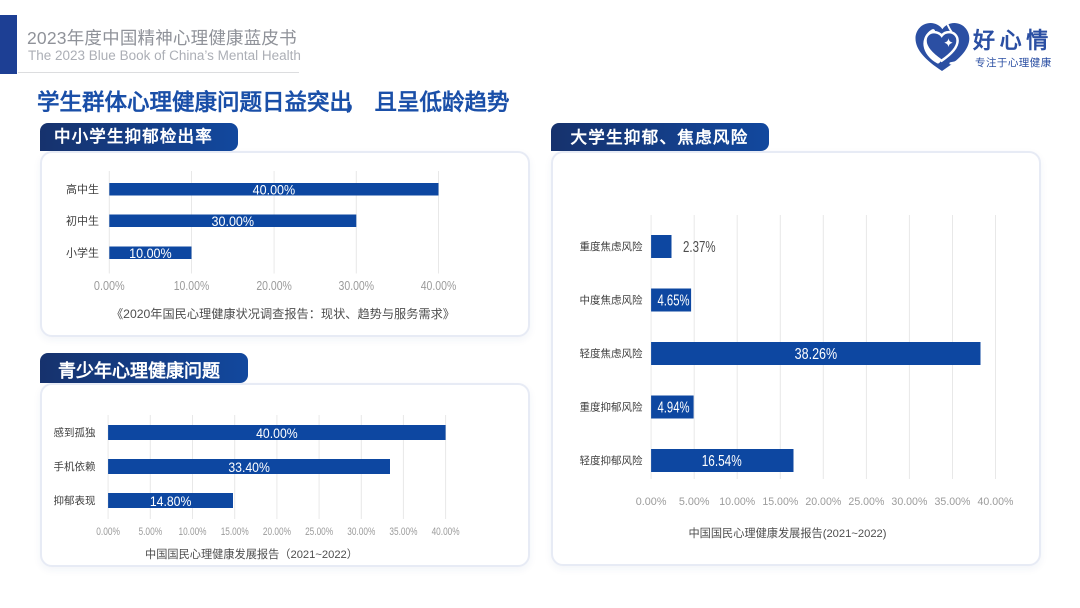 The image size is (1080, 608). I want to click on svg-text: 14.80%, so click(171, 501).